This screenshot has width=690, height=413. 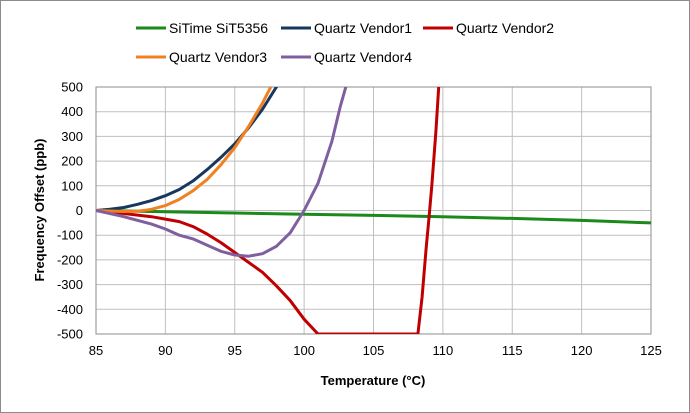 What do you see at coordinates (72, 87) in the screenshot?
I see `y-tick-label: 500` at bounding box center [72, 87].